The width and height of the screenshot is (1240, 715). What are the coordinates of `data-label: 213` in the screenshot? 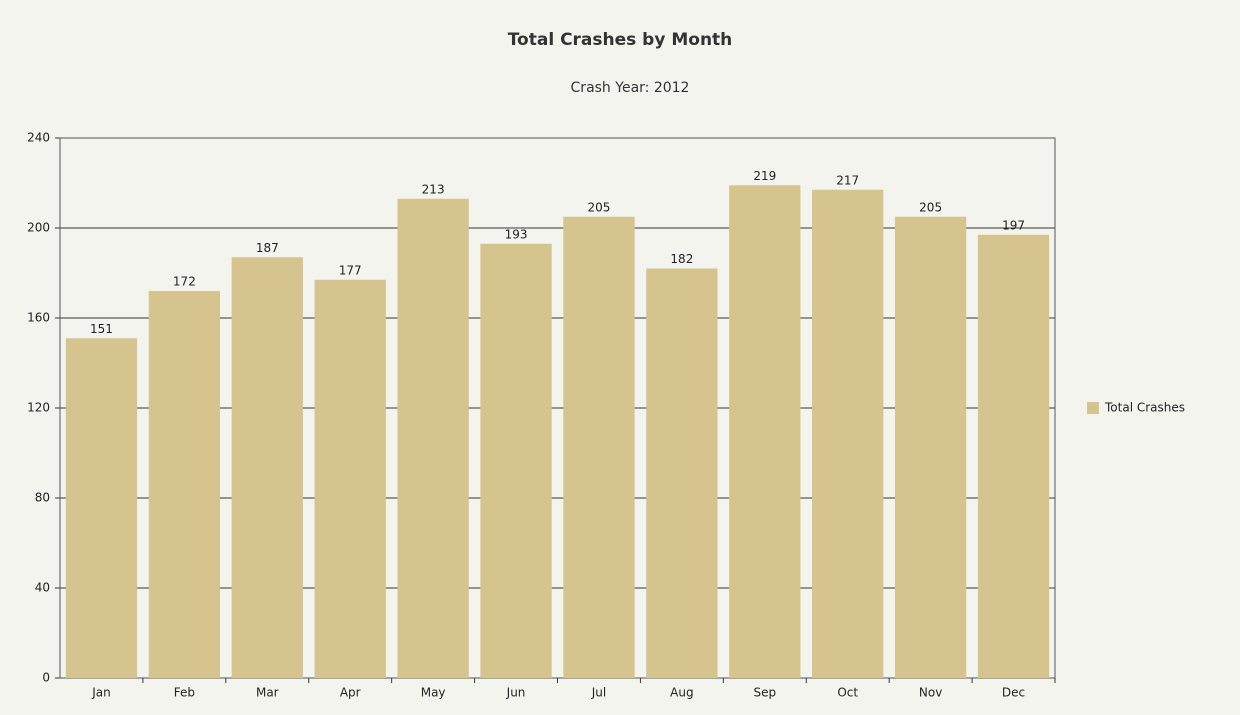 It's located at (433, 189).